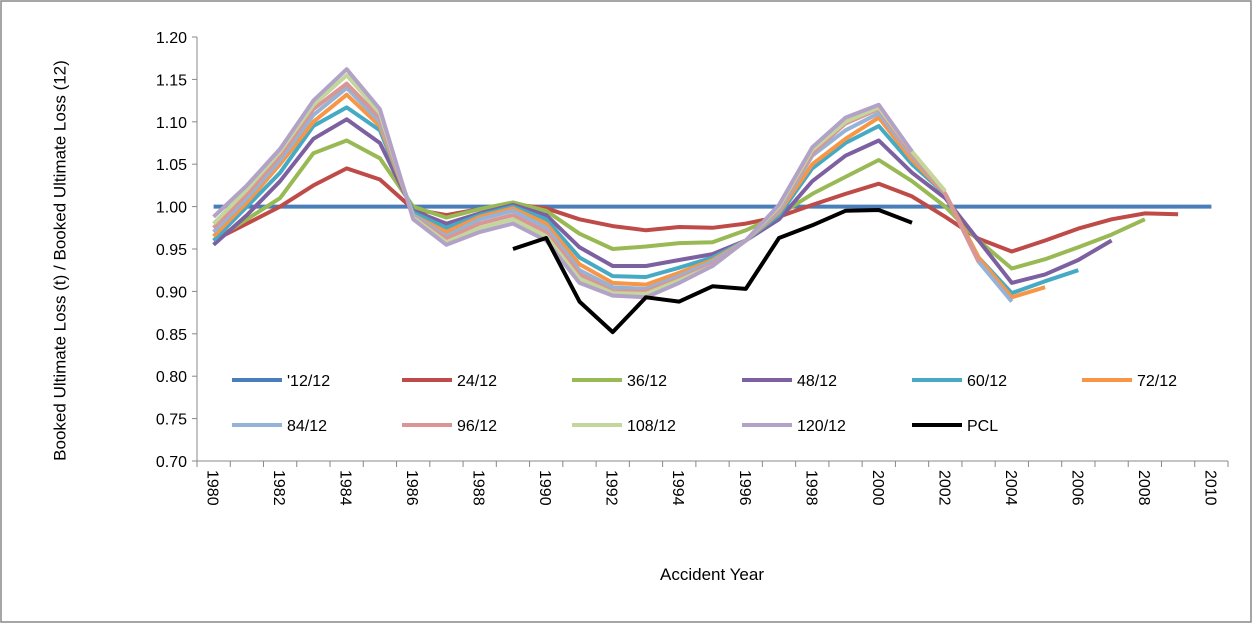  Describe the element at coordinates (821, 426) in the screenshot. I see `legend-label: 120/12` at that location.